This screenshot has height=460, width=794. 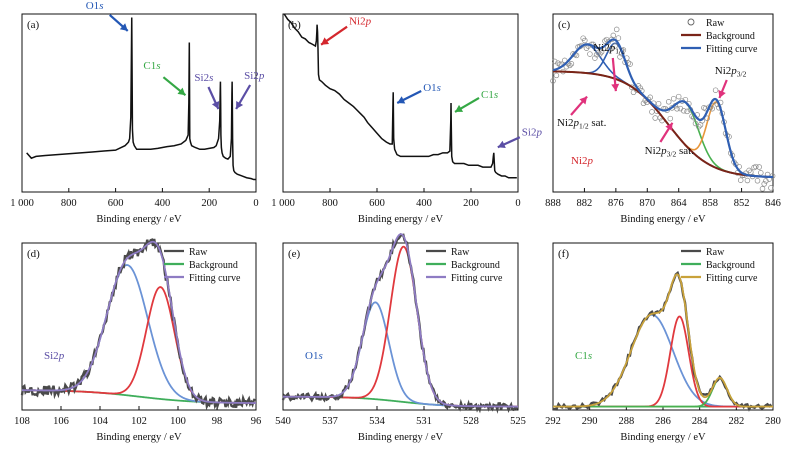 I want to click on x-tick-label: 284, so click(x=700, y=421).